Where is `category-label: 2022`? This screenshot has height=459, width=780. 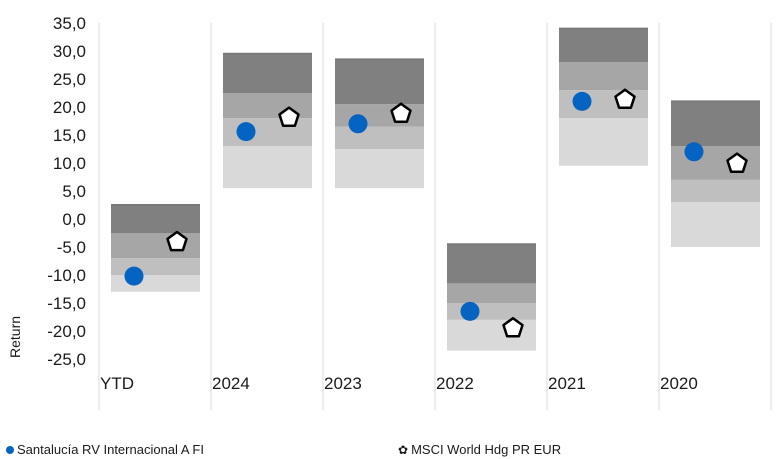
category-label: 2022 is located at coordinates (455, 383).